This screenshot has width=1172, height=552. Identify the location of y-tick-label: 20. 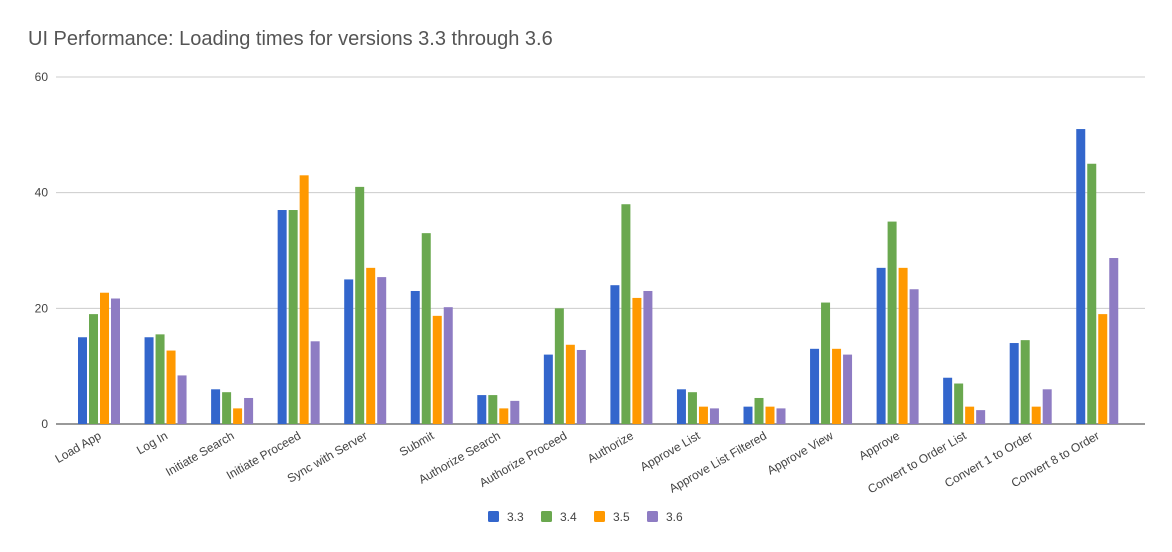
(42, 308).